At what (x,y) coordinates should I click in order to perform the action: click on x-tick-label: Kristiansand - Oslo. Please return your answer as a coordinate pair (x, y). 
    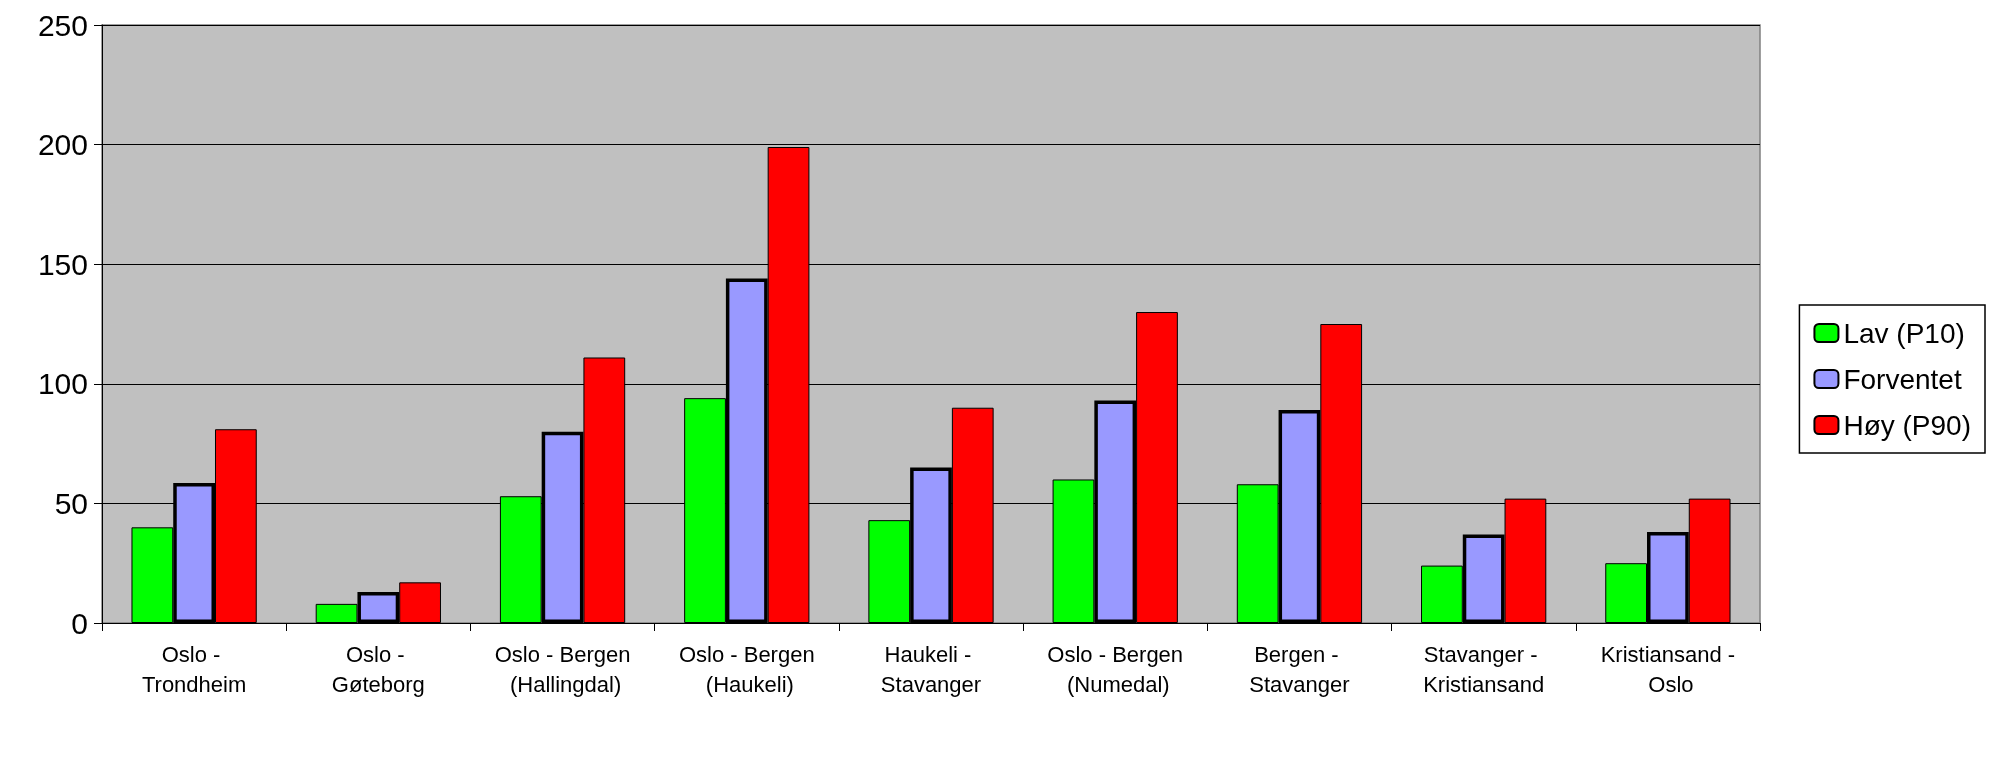
    Looking at the image, I should click on (1668, 669).